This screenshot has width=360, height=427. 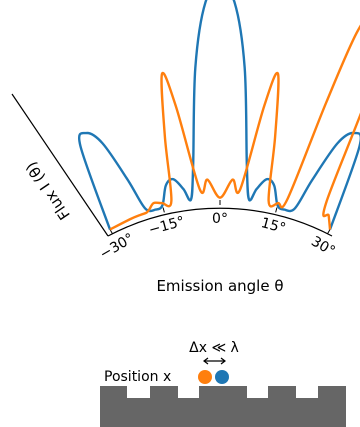 I want to click on x-axis-arc, so click(x=220, y=222).